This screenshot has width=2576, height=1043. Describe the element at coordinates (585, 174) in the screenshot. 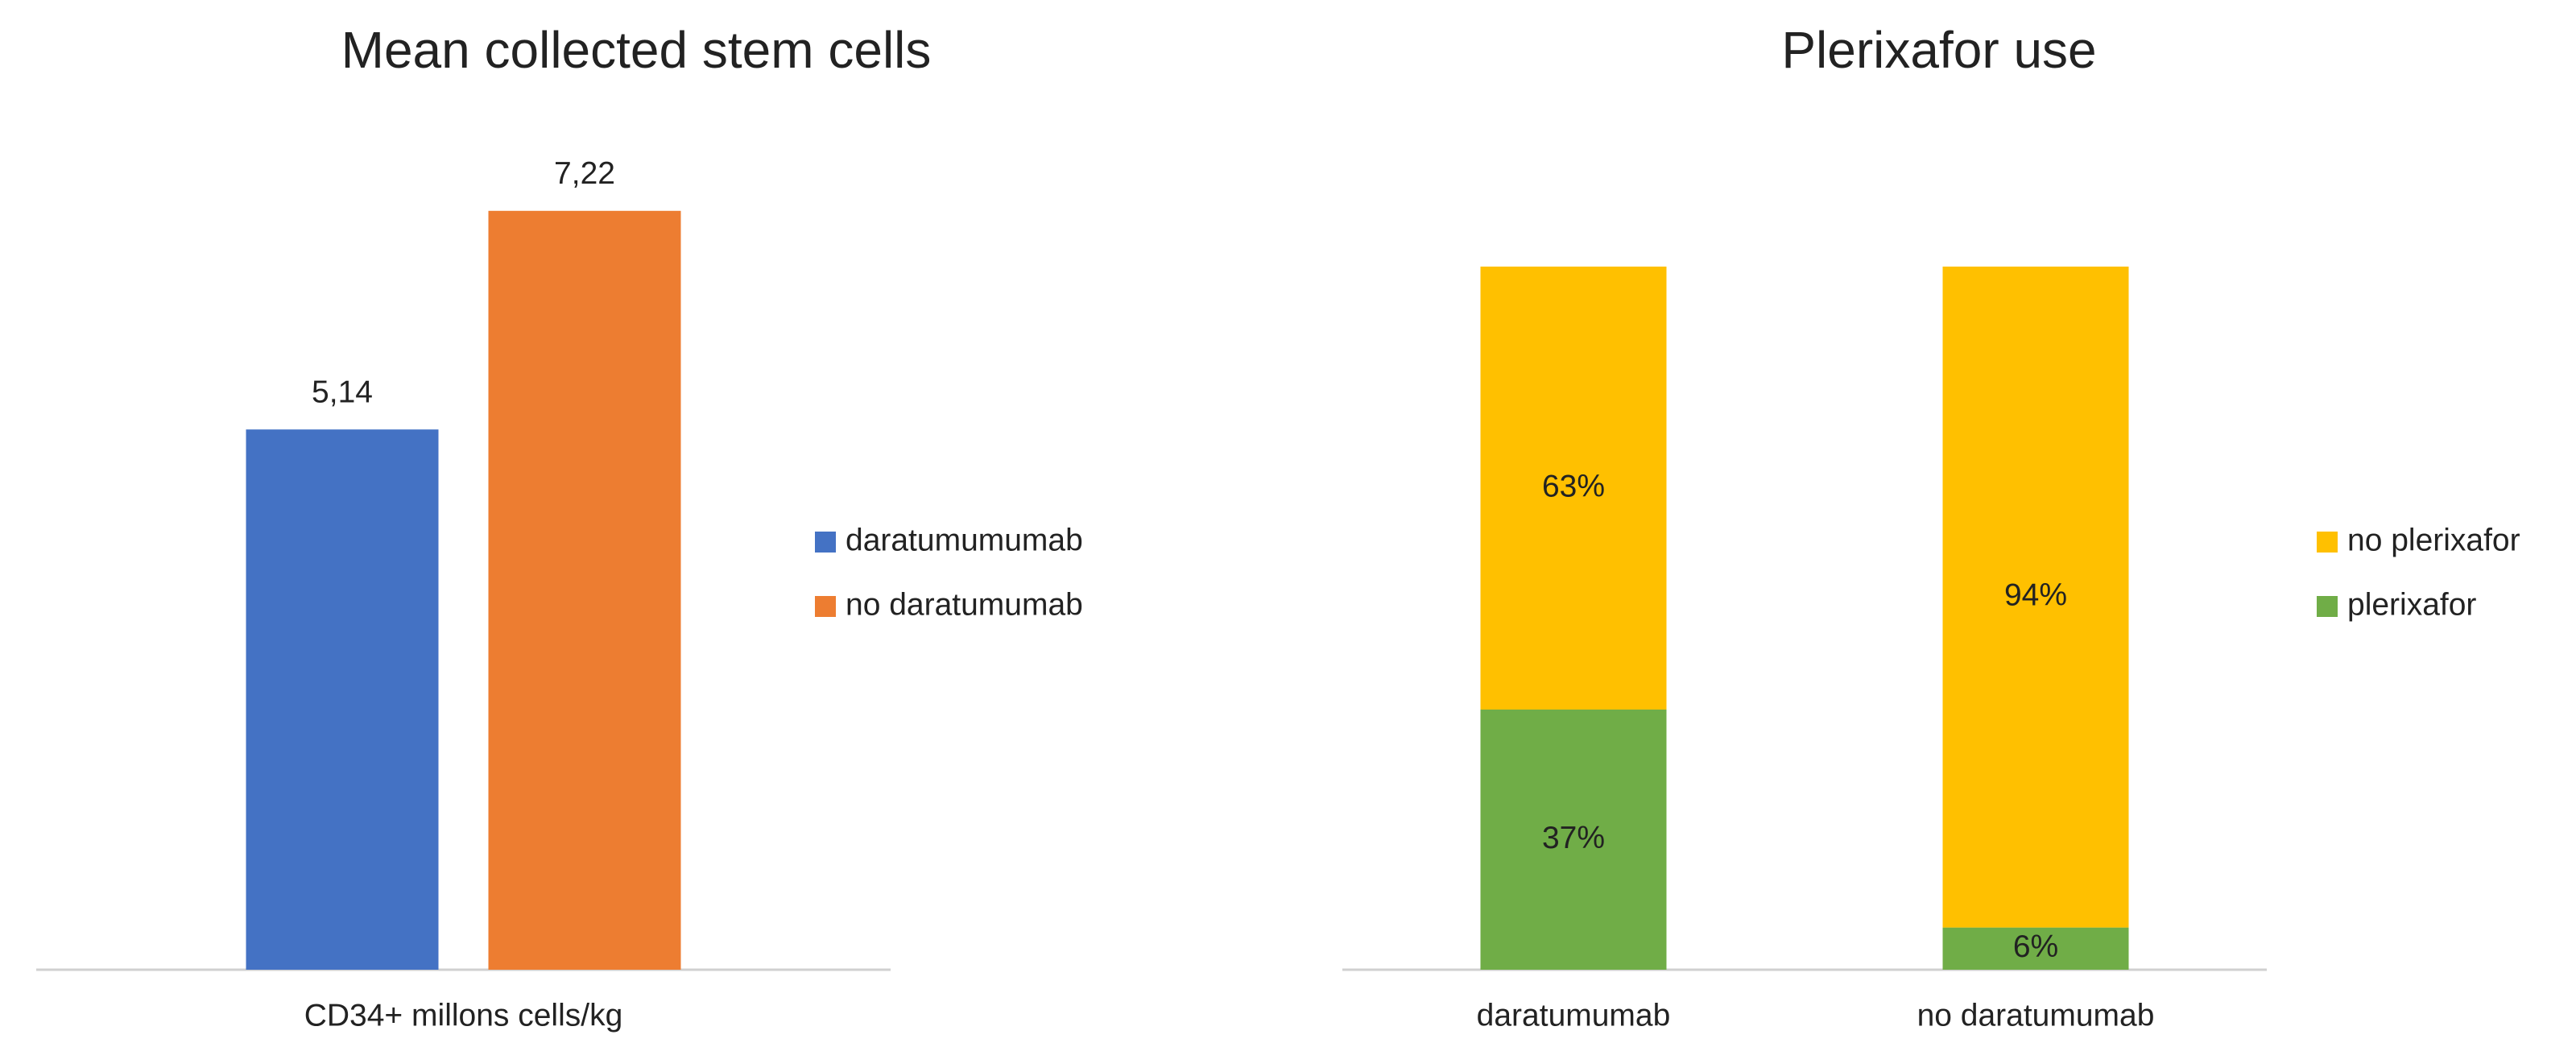

I see `value-label: 7,22` at that location.